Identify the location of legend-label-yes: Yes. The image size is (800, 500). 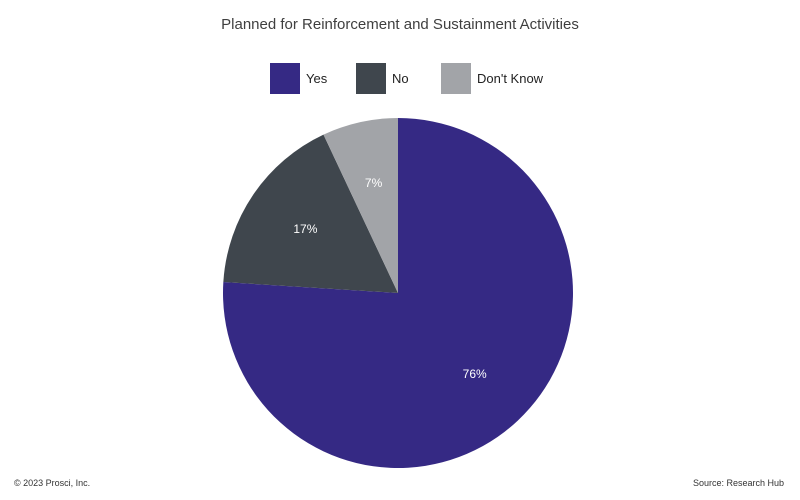
(317, 78).